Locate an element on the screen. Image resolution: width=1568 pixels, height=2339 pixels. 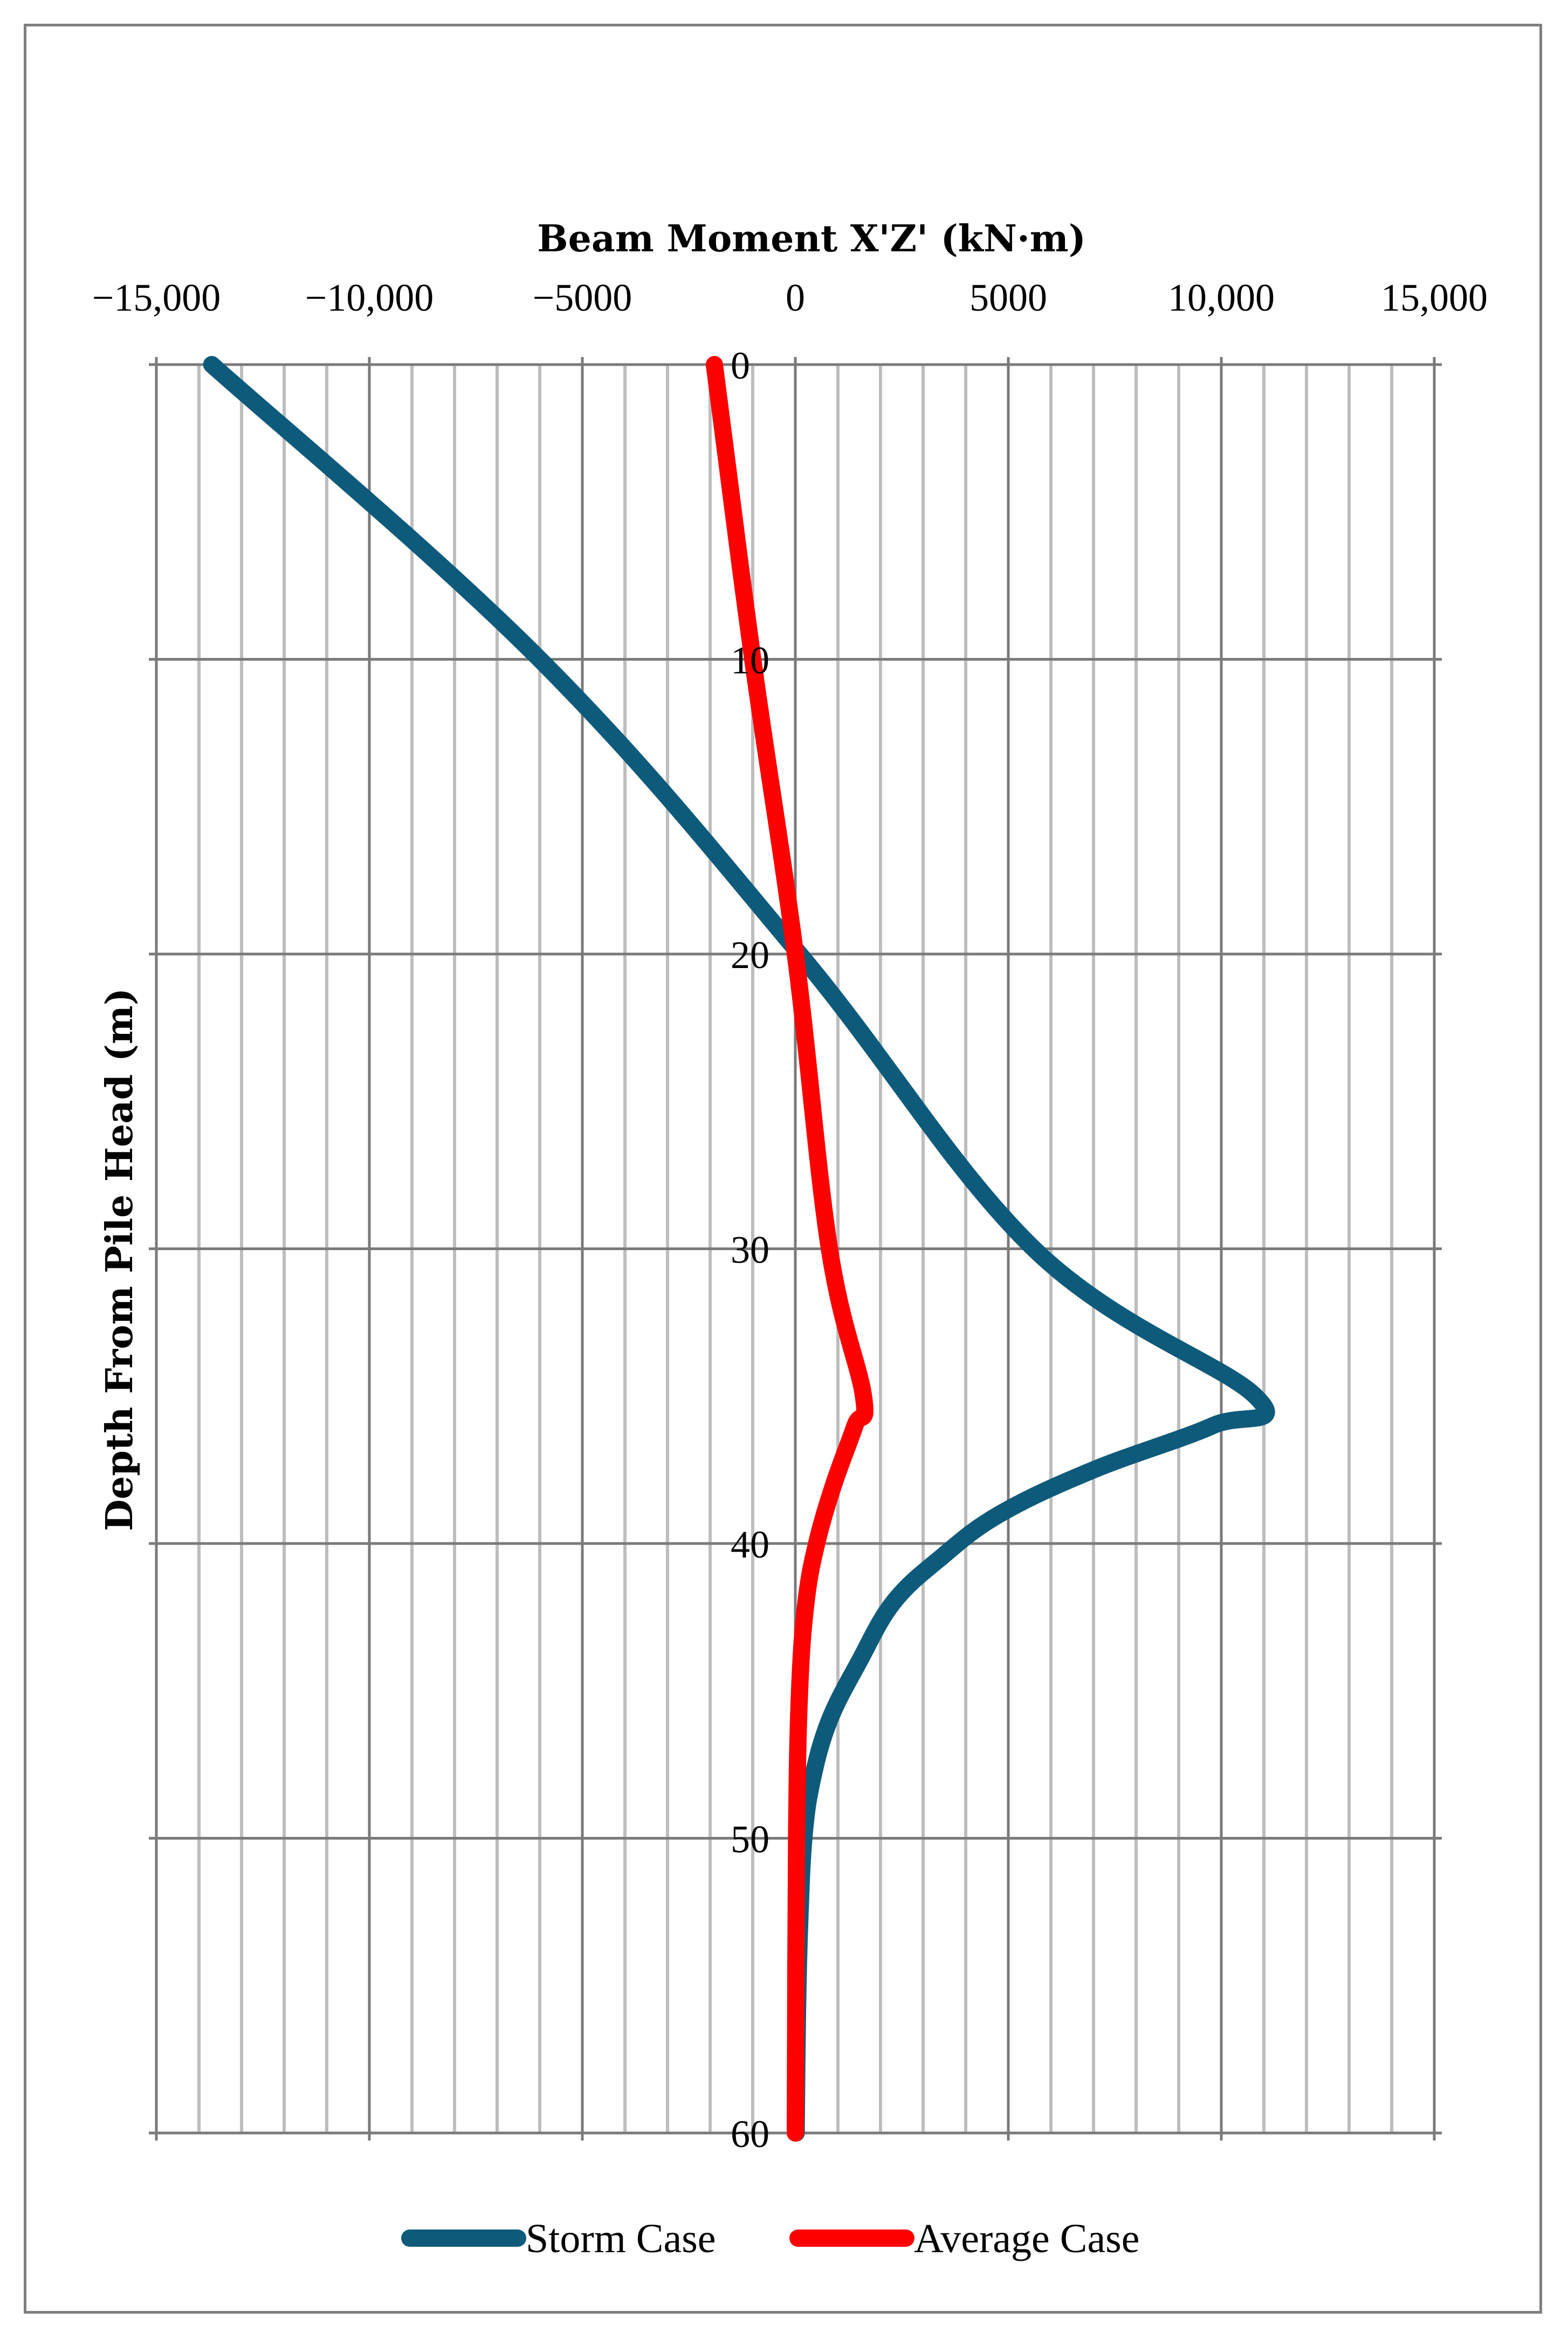
y-axis-title: Depth From Pile Head (m) is located at coordinates (119, 1259).